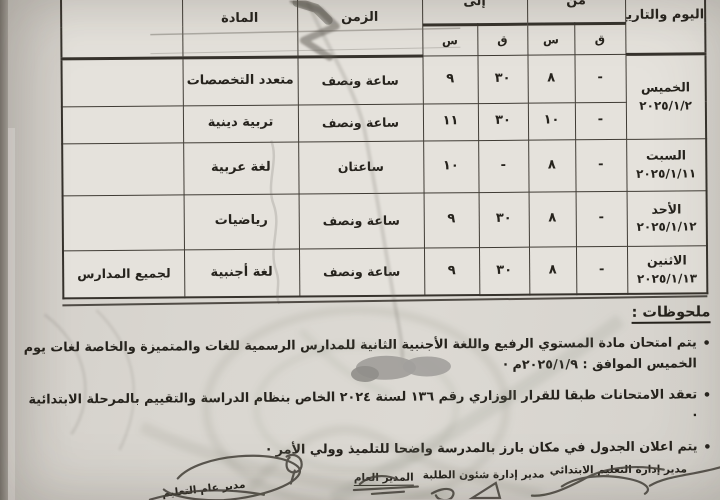  What do you see at coordinates (503, 166) in the screenshot?
I see `to-minutes-cell: -` at bounding box center [503, 166].